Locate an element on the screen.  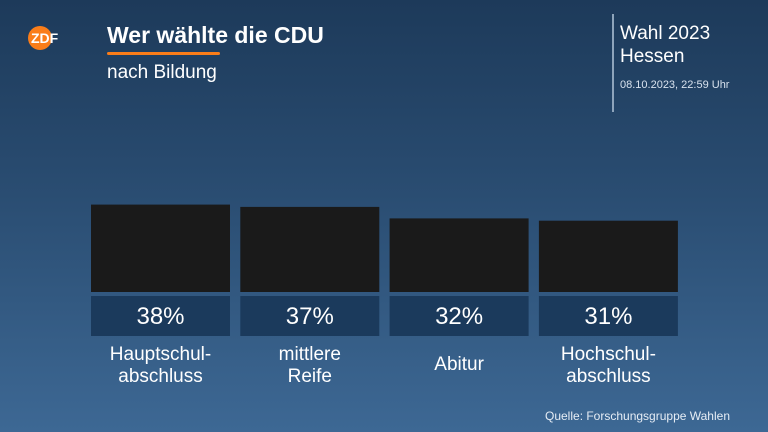
chart-subtitle: nach Bildung is located at coordinates (162, 72).